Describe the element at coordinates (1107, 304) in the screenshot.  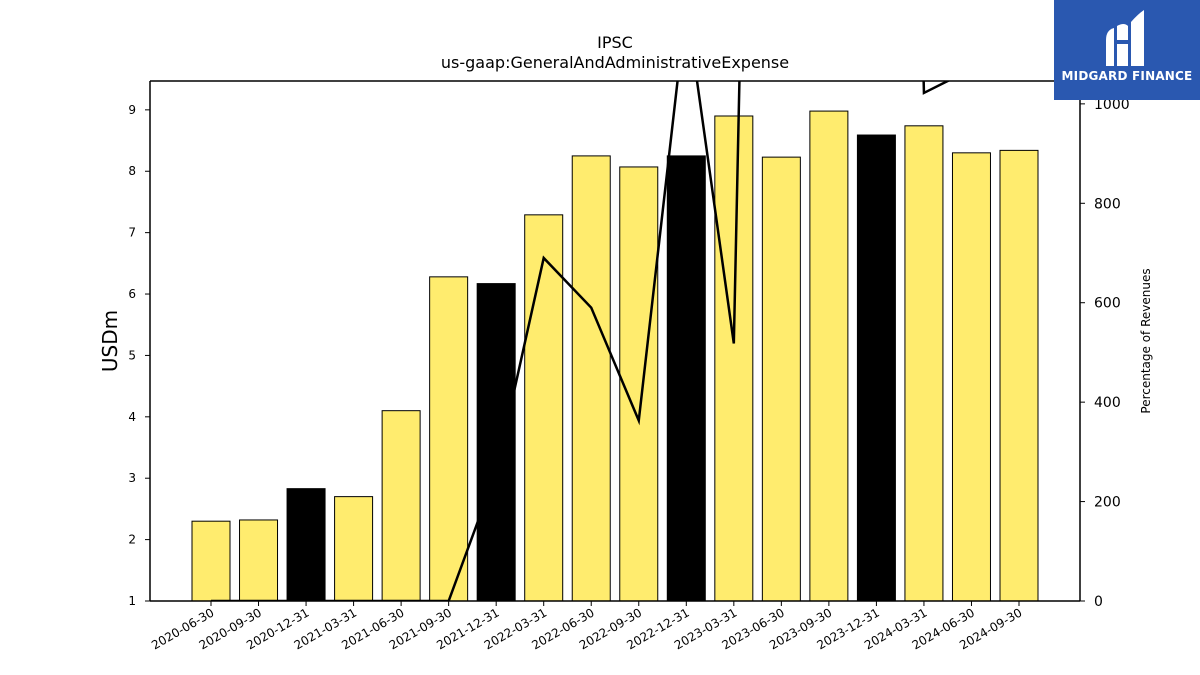
I see `y2-tick-label: 600` at that location.